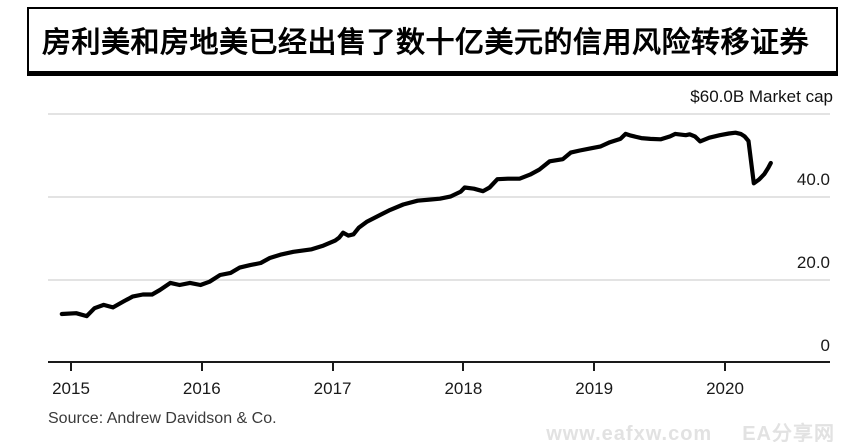  I want to click on watermark-brand: EA分享网, so click(788, 432).